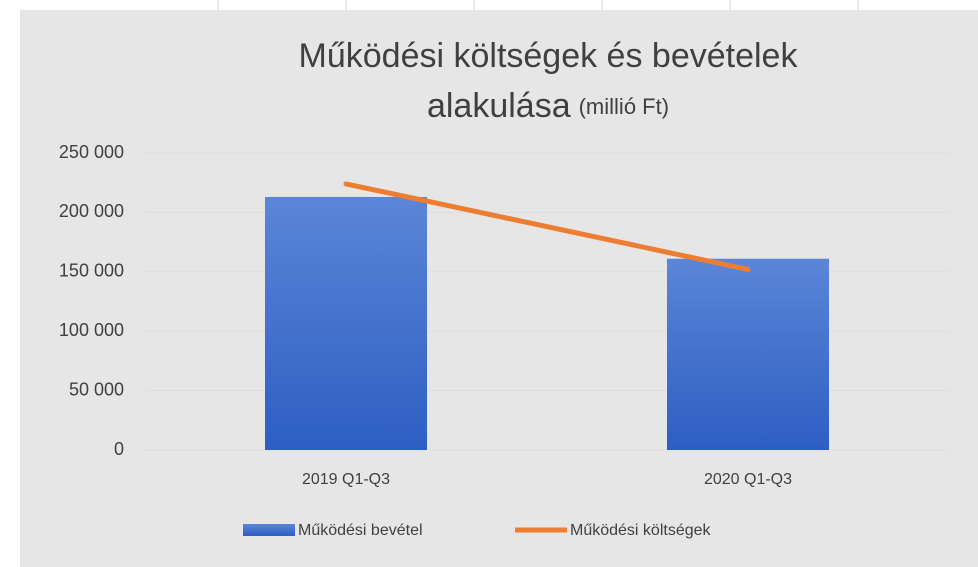 The width and height of the screenshot is (978, 567). I want to click on legend-label: Működési költségek, so click(641, 530).